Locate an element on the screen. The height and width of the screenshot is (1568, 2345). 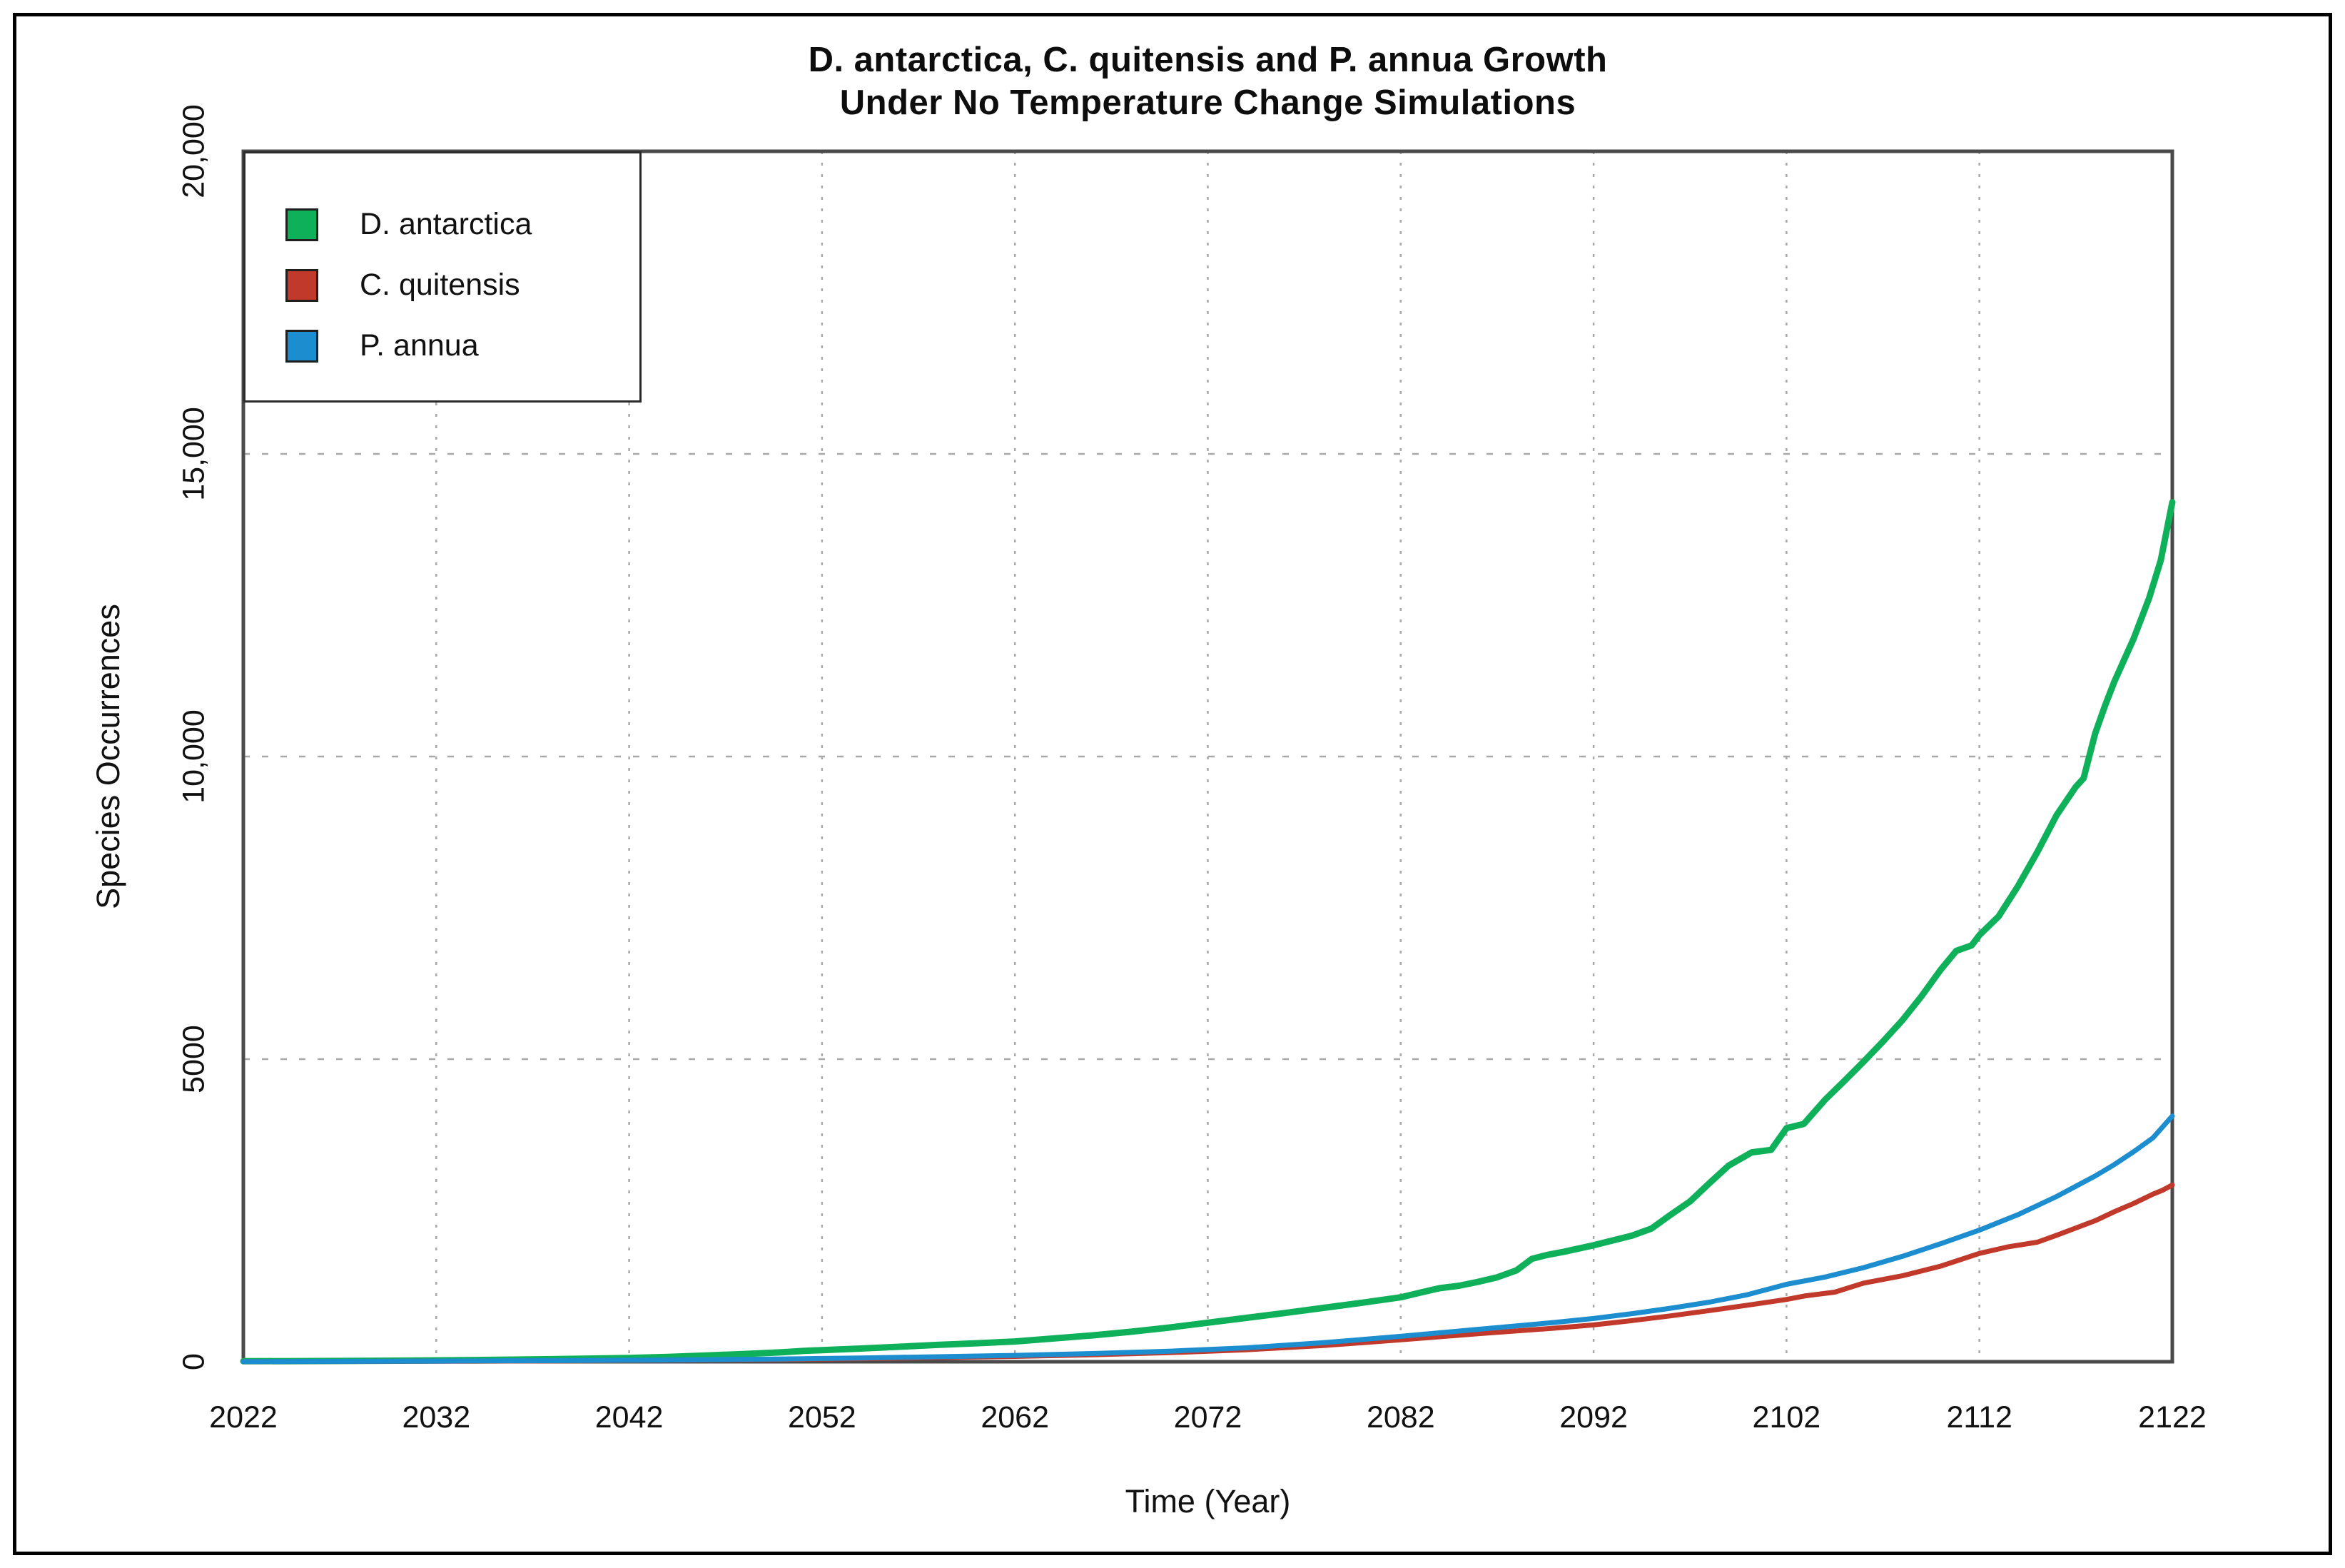
x-axis-title: Time (Year) is located at coordinates (1208, 1501).